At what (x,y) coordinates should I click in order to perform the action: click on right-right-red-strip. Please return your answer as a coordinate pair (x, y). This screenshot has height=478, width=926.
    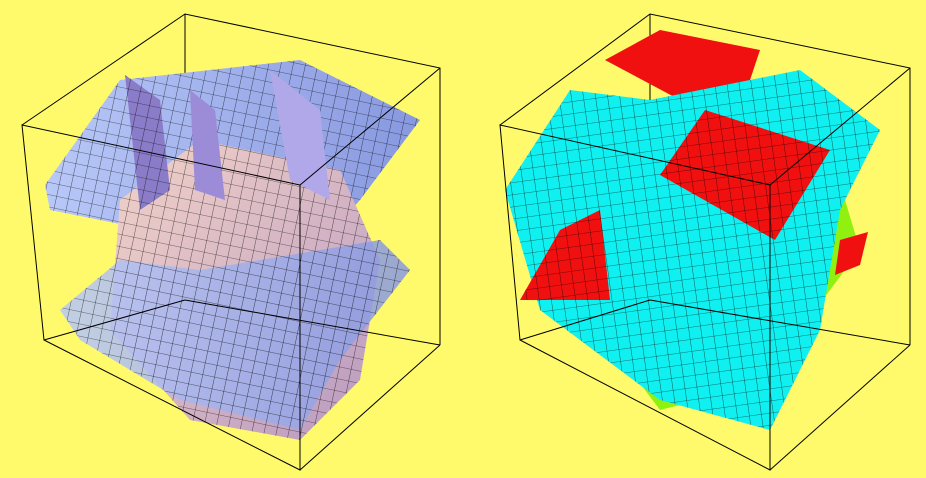
    Looking at the image, I should click on (851, 253).